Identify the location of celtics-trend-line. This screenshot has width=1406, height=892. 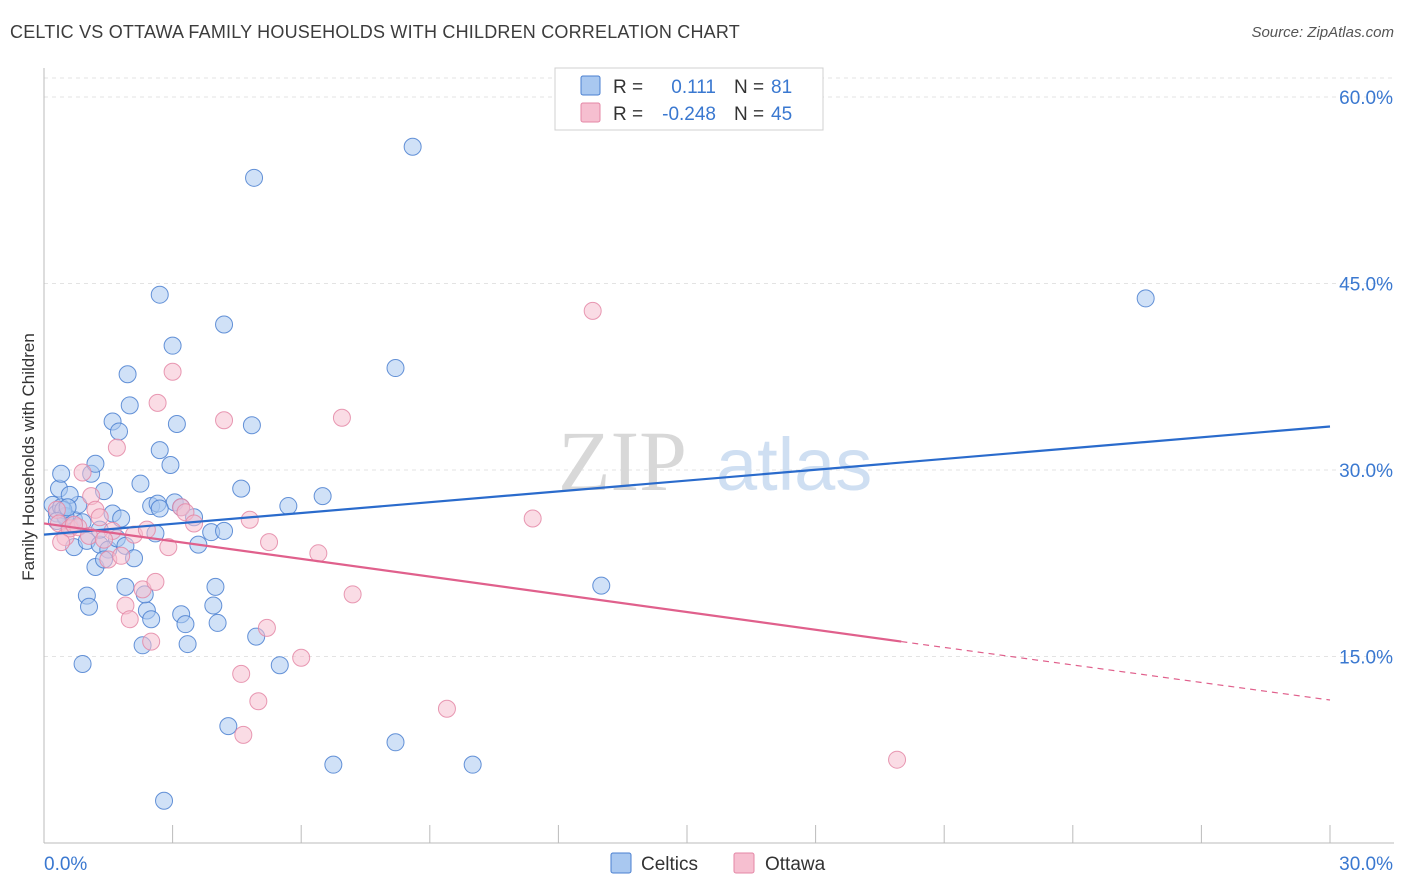
(687, 480).